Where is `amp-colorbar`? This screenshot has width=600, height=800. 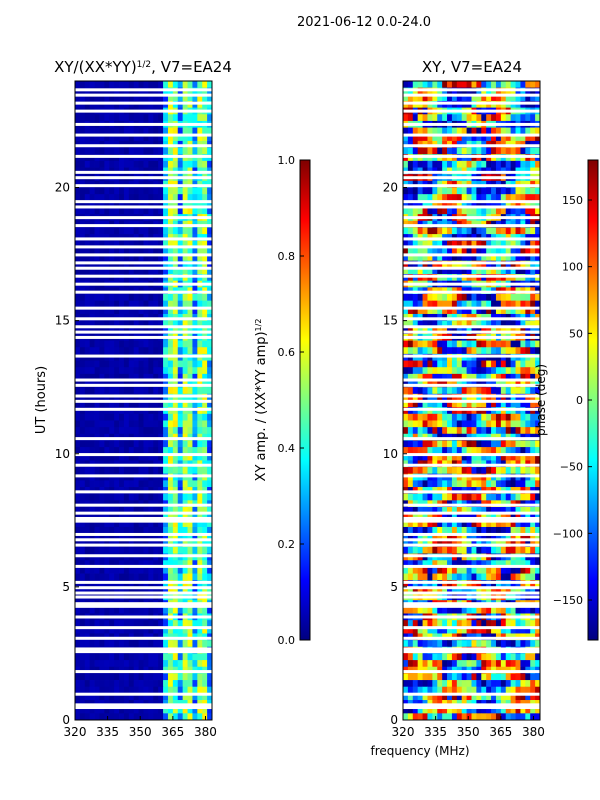
amp-colorbar is located at coordinates (305, 400).